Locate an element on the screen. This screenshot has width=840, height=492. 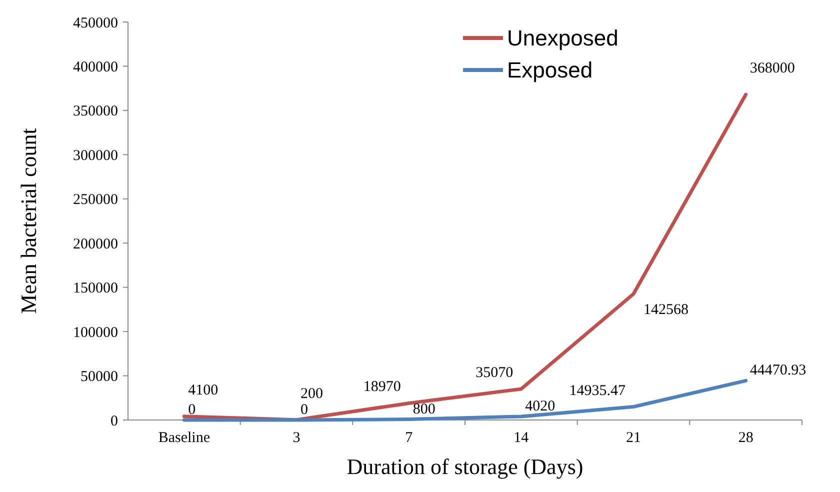
y-tick-label: 250000 is located at coordinates (95, 200).